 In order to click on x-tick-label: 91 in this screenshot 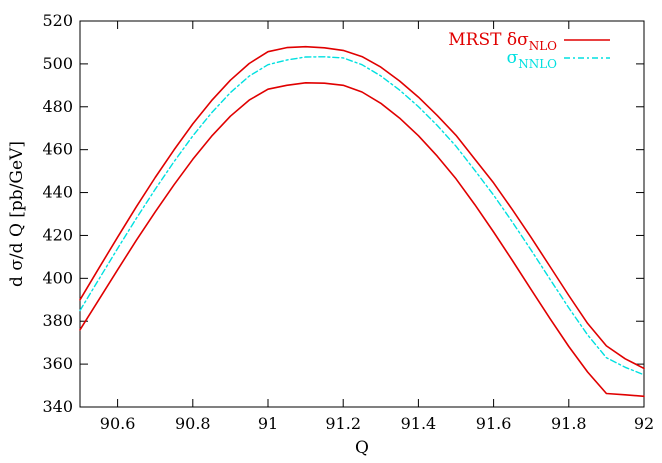, I will do `click(268, 423)`.